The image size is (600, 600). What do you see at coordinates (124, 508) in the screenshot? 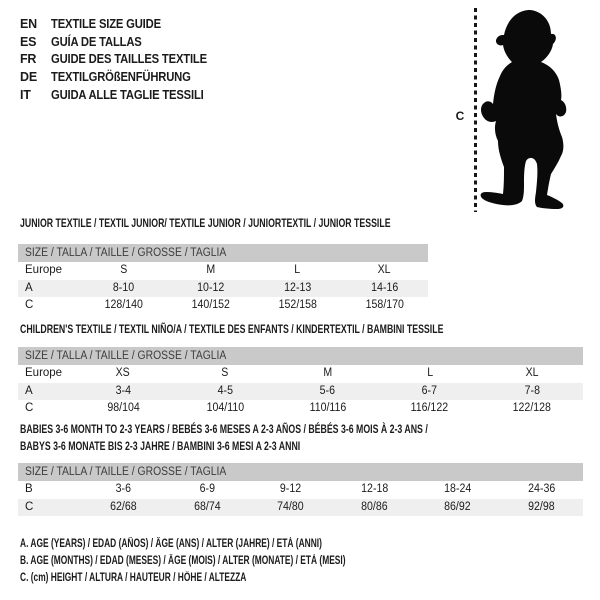
I see `size-value-cell: 62/68` at bounding box center [124, 508].